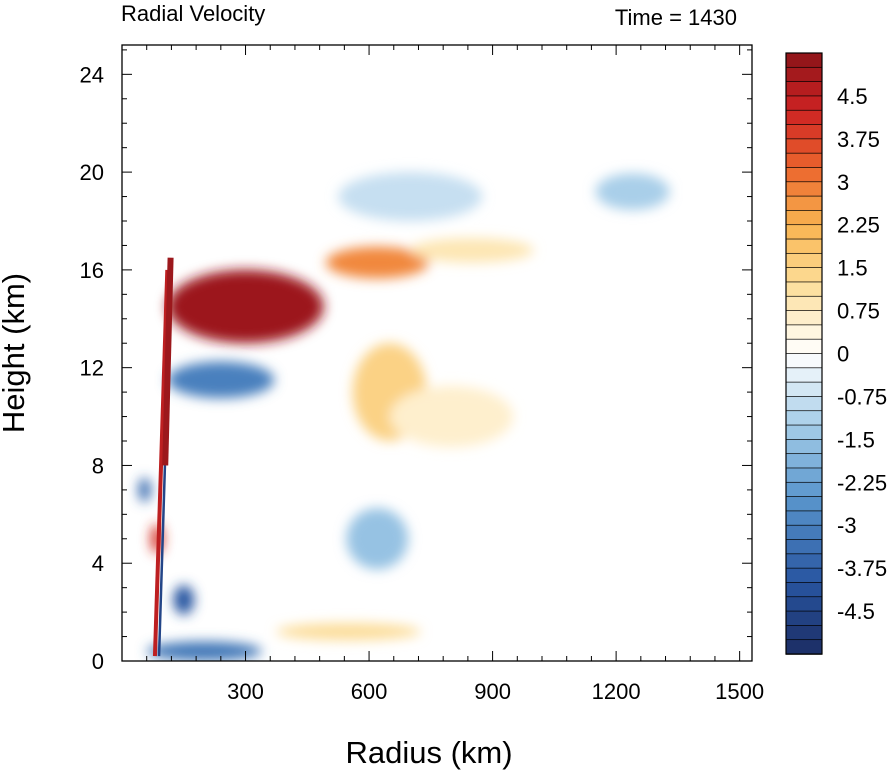 This screenshot has height=774, width=895. Describe the element at coordinates (15, 353) in the screenshot. I see `y-axis-label: Height (km)` at that location.